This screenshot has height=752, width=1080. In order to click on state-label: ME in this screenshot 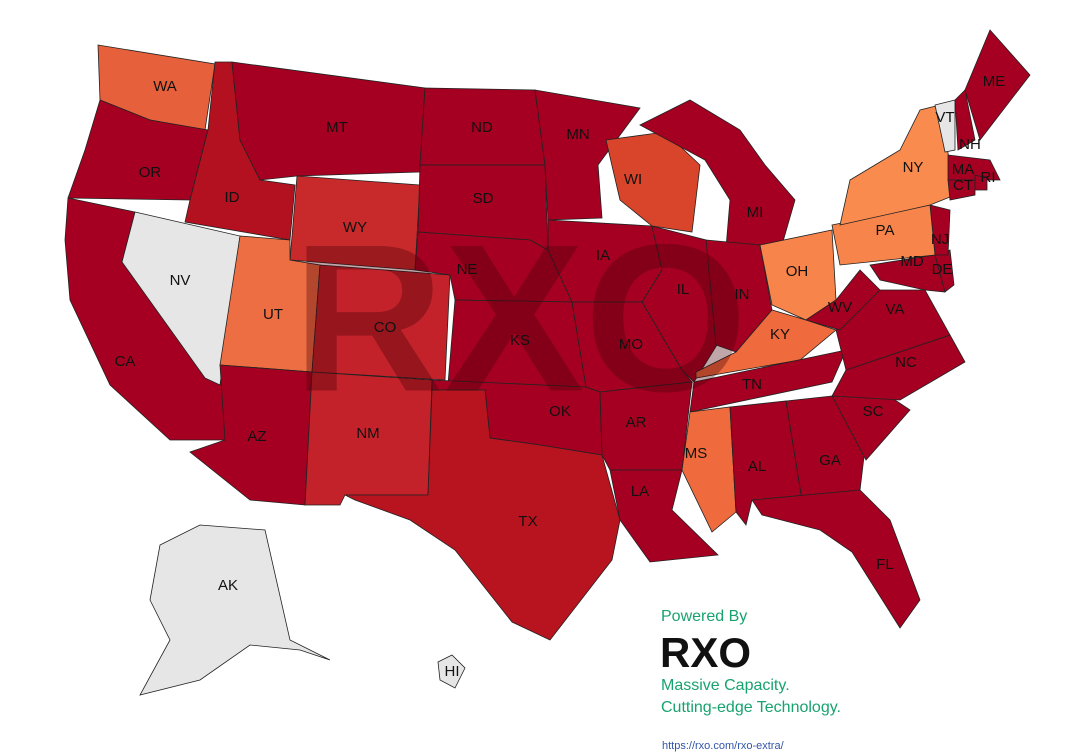, I will do `click(994, 81)`.